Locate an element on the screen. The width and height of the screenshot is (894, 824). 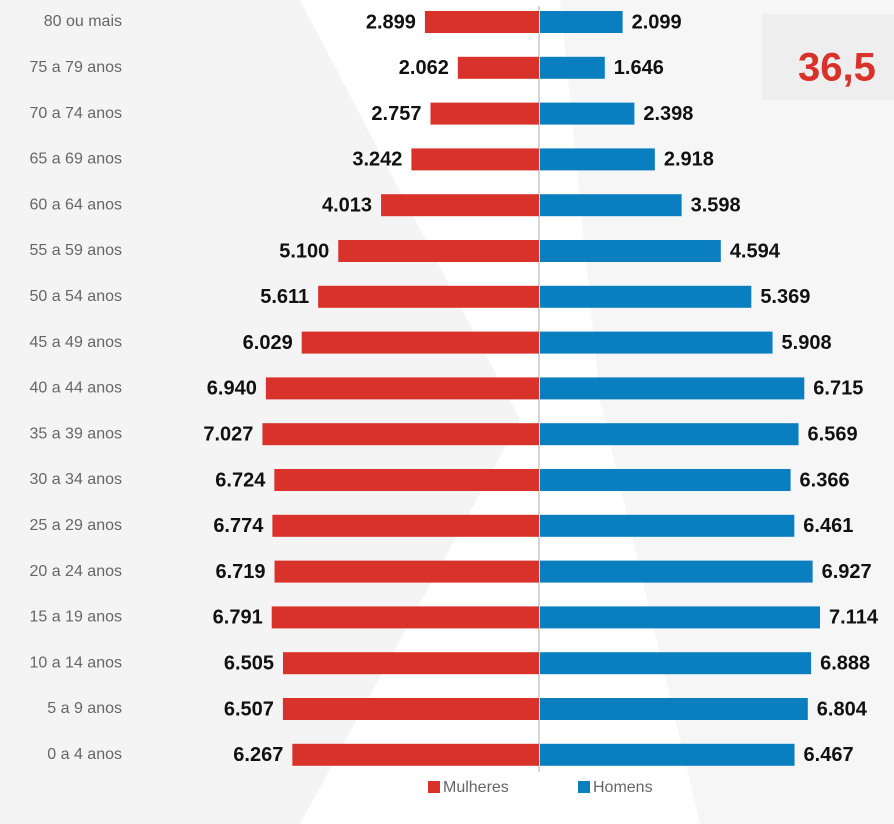
category-label: 10 a 14 anos is located at coordinates (75, 662).